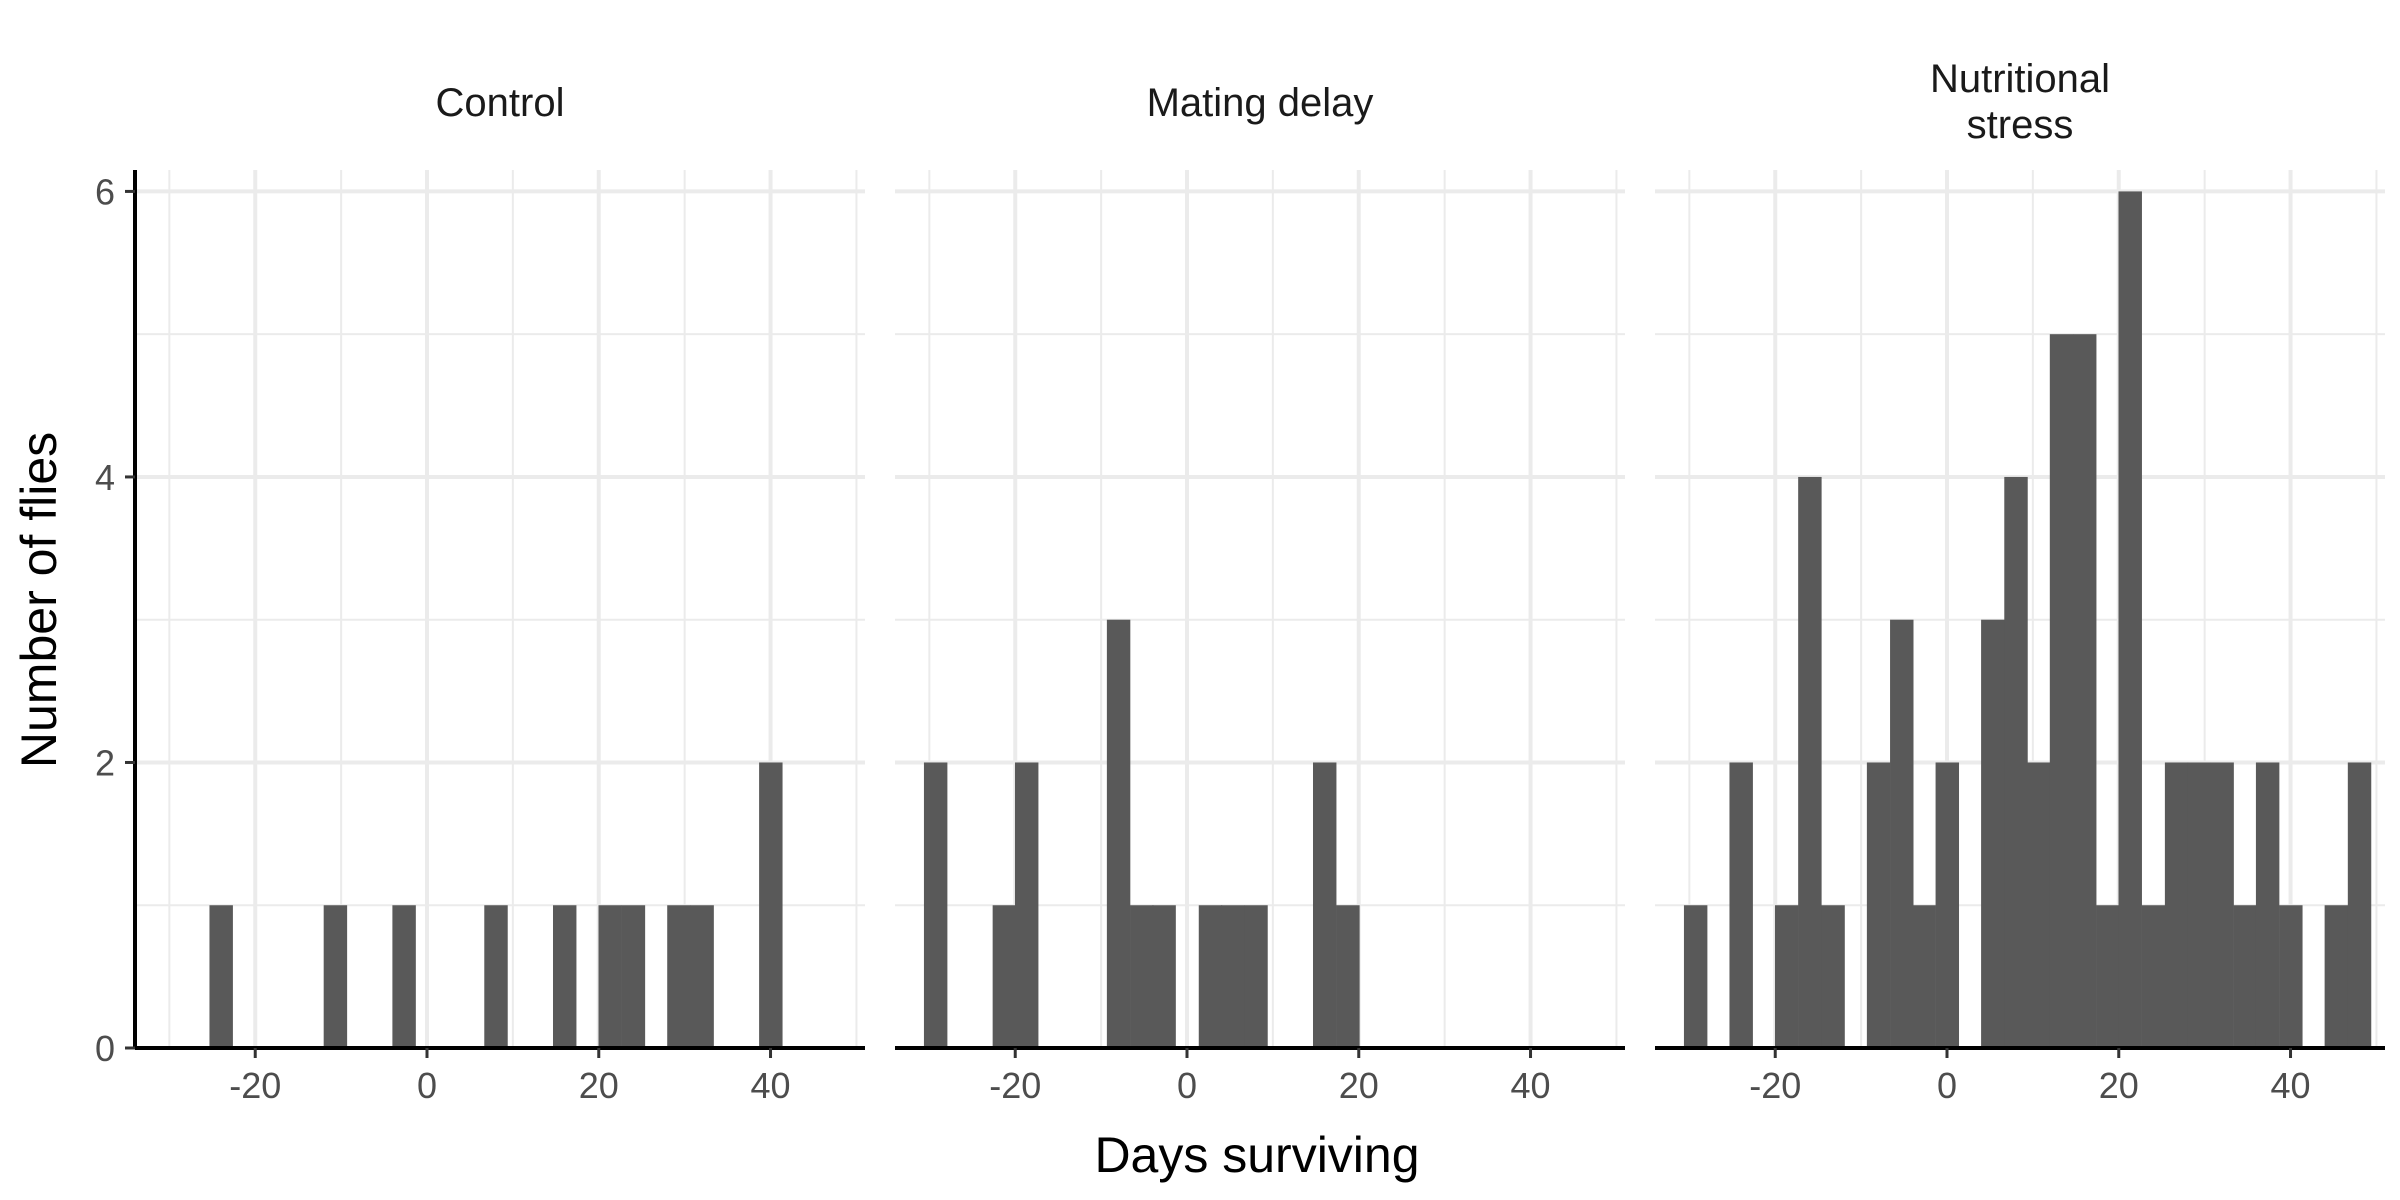  I want to click on facet-label: Mating delay, so click(1260, 103).